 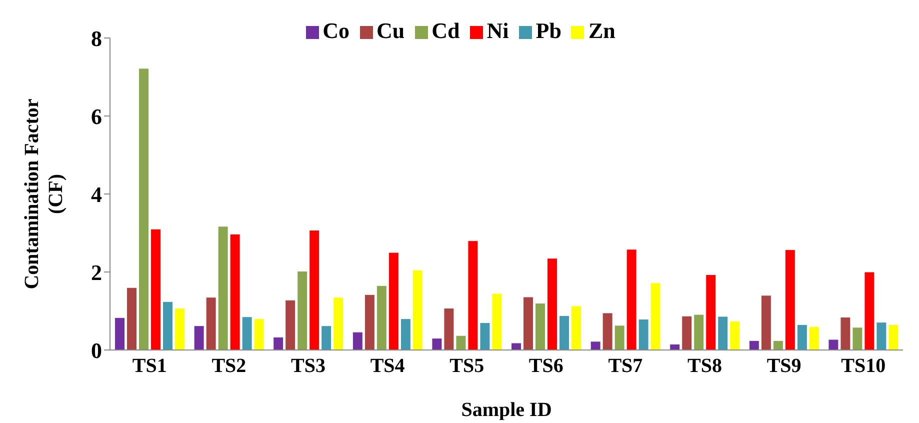 I want to click on x-tick-label: TS2, so click(x=229, y=366).